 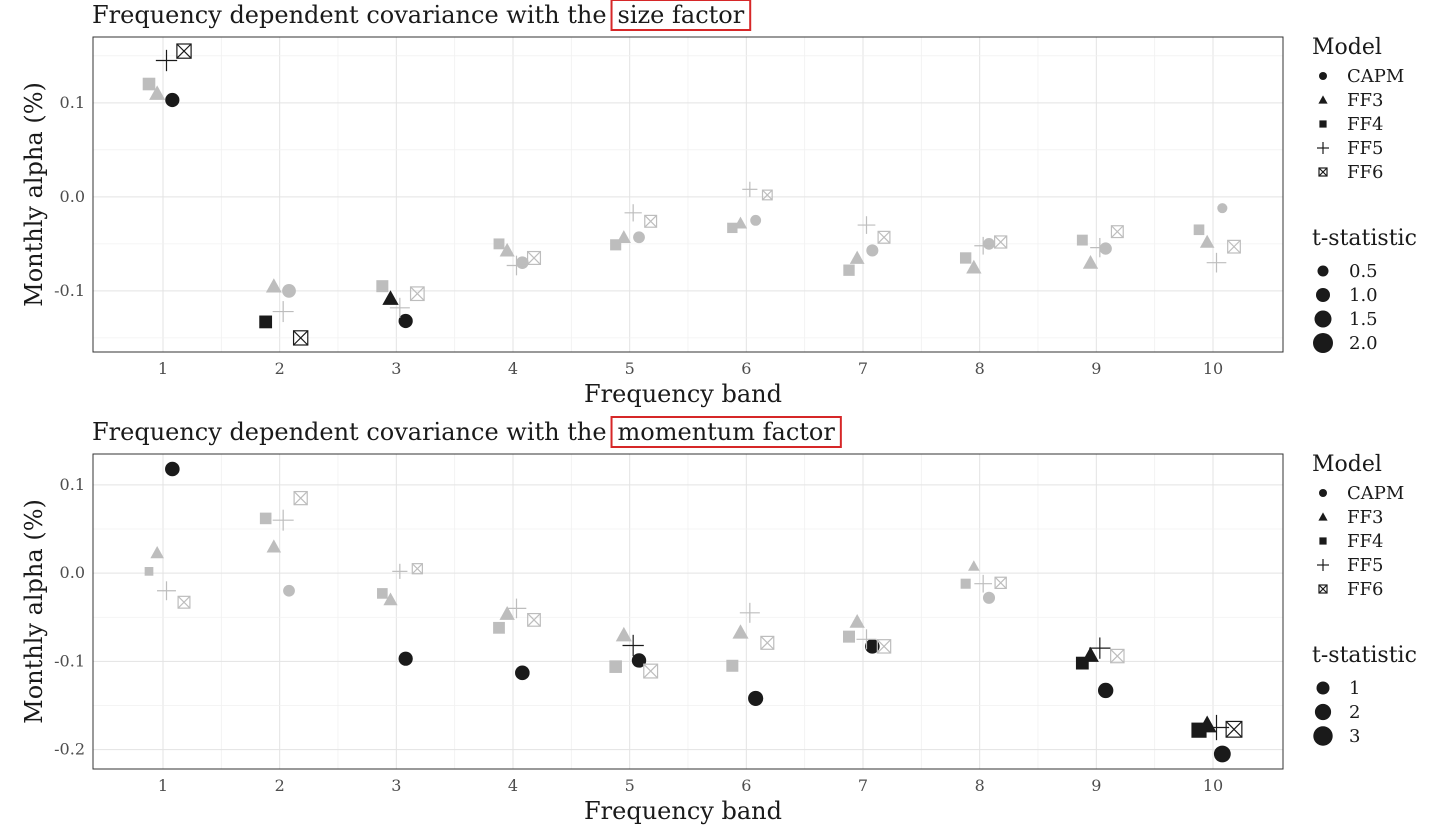 What do you see at coordinates (1354, 712) in the screenshot?
I see `legend-size-label: 2` at bounding box center [1354, 712].